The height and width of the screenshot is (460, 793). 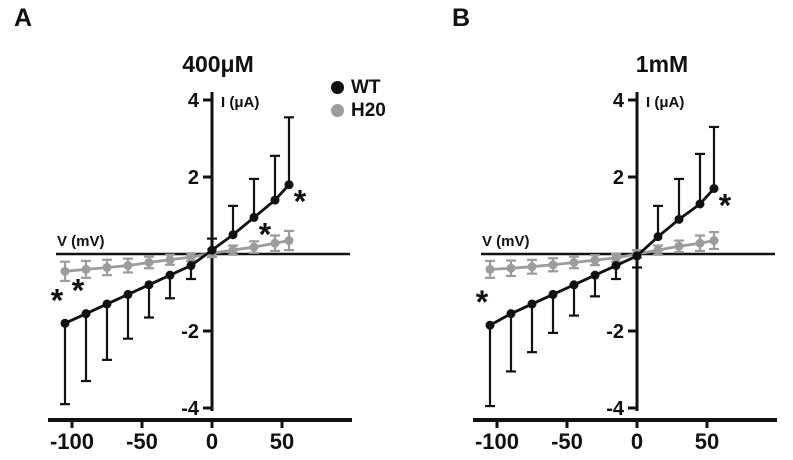 I want to click on chart-title: 1mM, so click(x=662, y=64).